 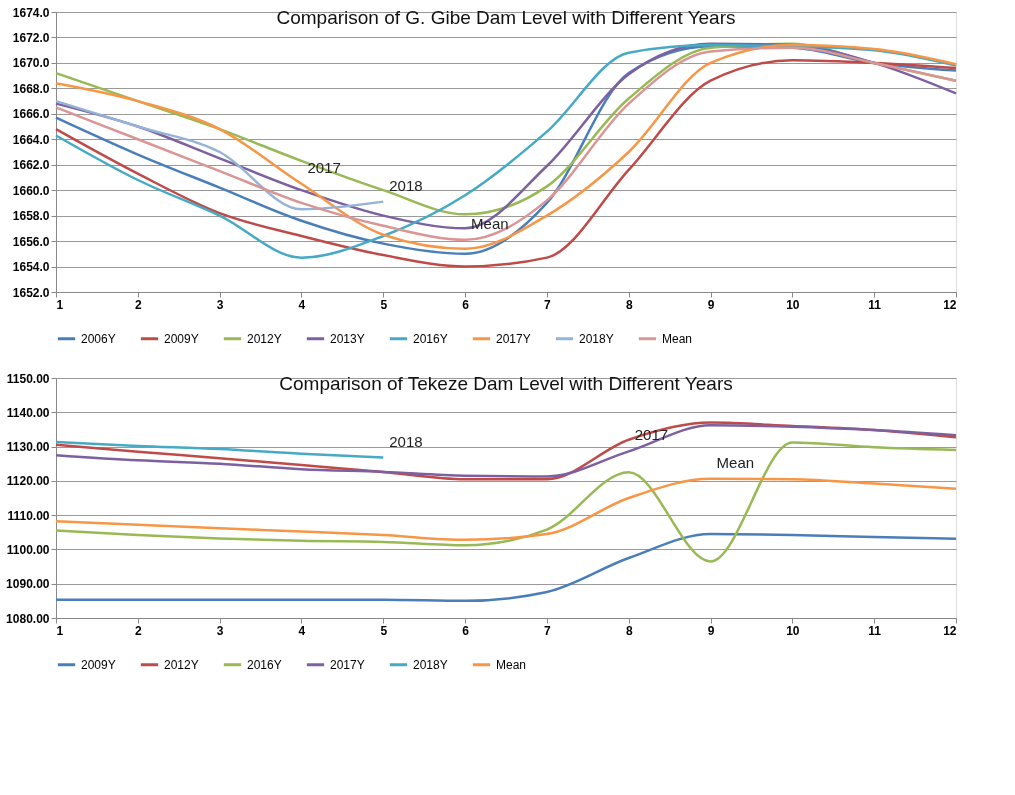 What do you see at coordinates (31, 241) in the screenshot?
I see `y-tick-label: 1656.0` at bounding box center [31, 241].